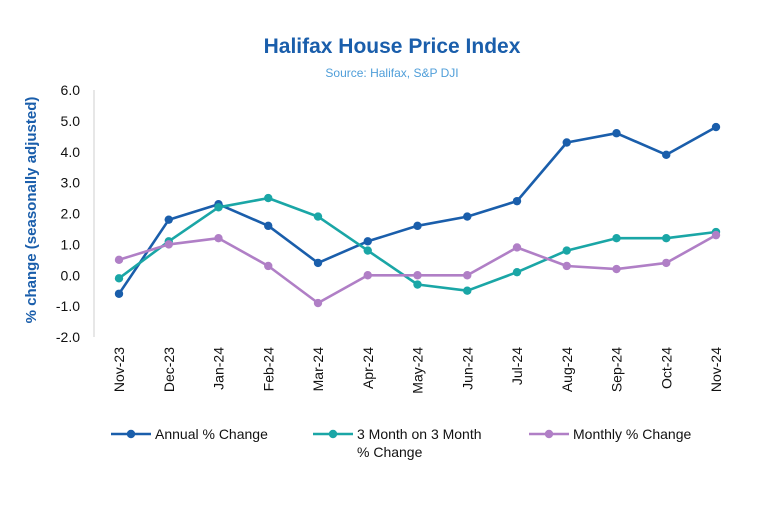  Describe the element at coordinates (71, 214) in the screenshot. I see `y-tick-label: 2.0` at that location.